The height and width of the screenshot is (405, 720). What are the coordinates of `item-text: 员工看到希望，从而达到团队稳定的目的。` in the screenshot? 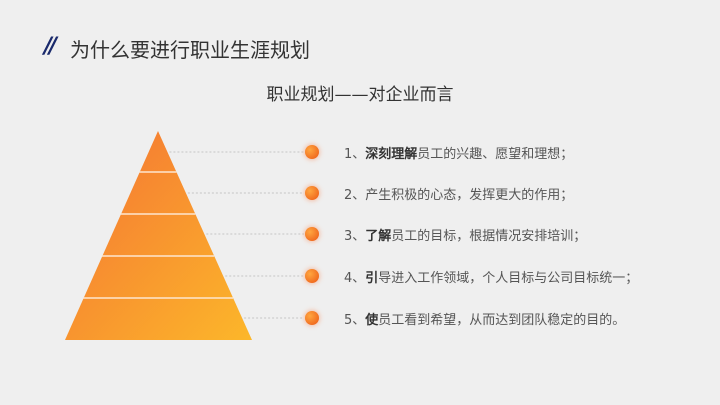 It's located at (502, 320).